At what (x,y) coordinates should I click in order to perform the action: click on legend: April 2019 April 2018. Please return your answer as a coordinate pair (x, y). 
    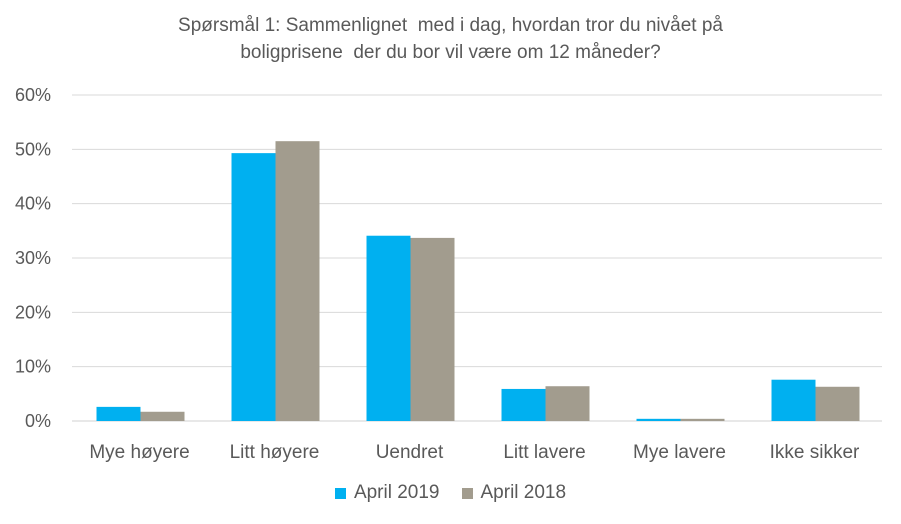
    Looking at the image, I should click on (450, 493).